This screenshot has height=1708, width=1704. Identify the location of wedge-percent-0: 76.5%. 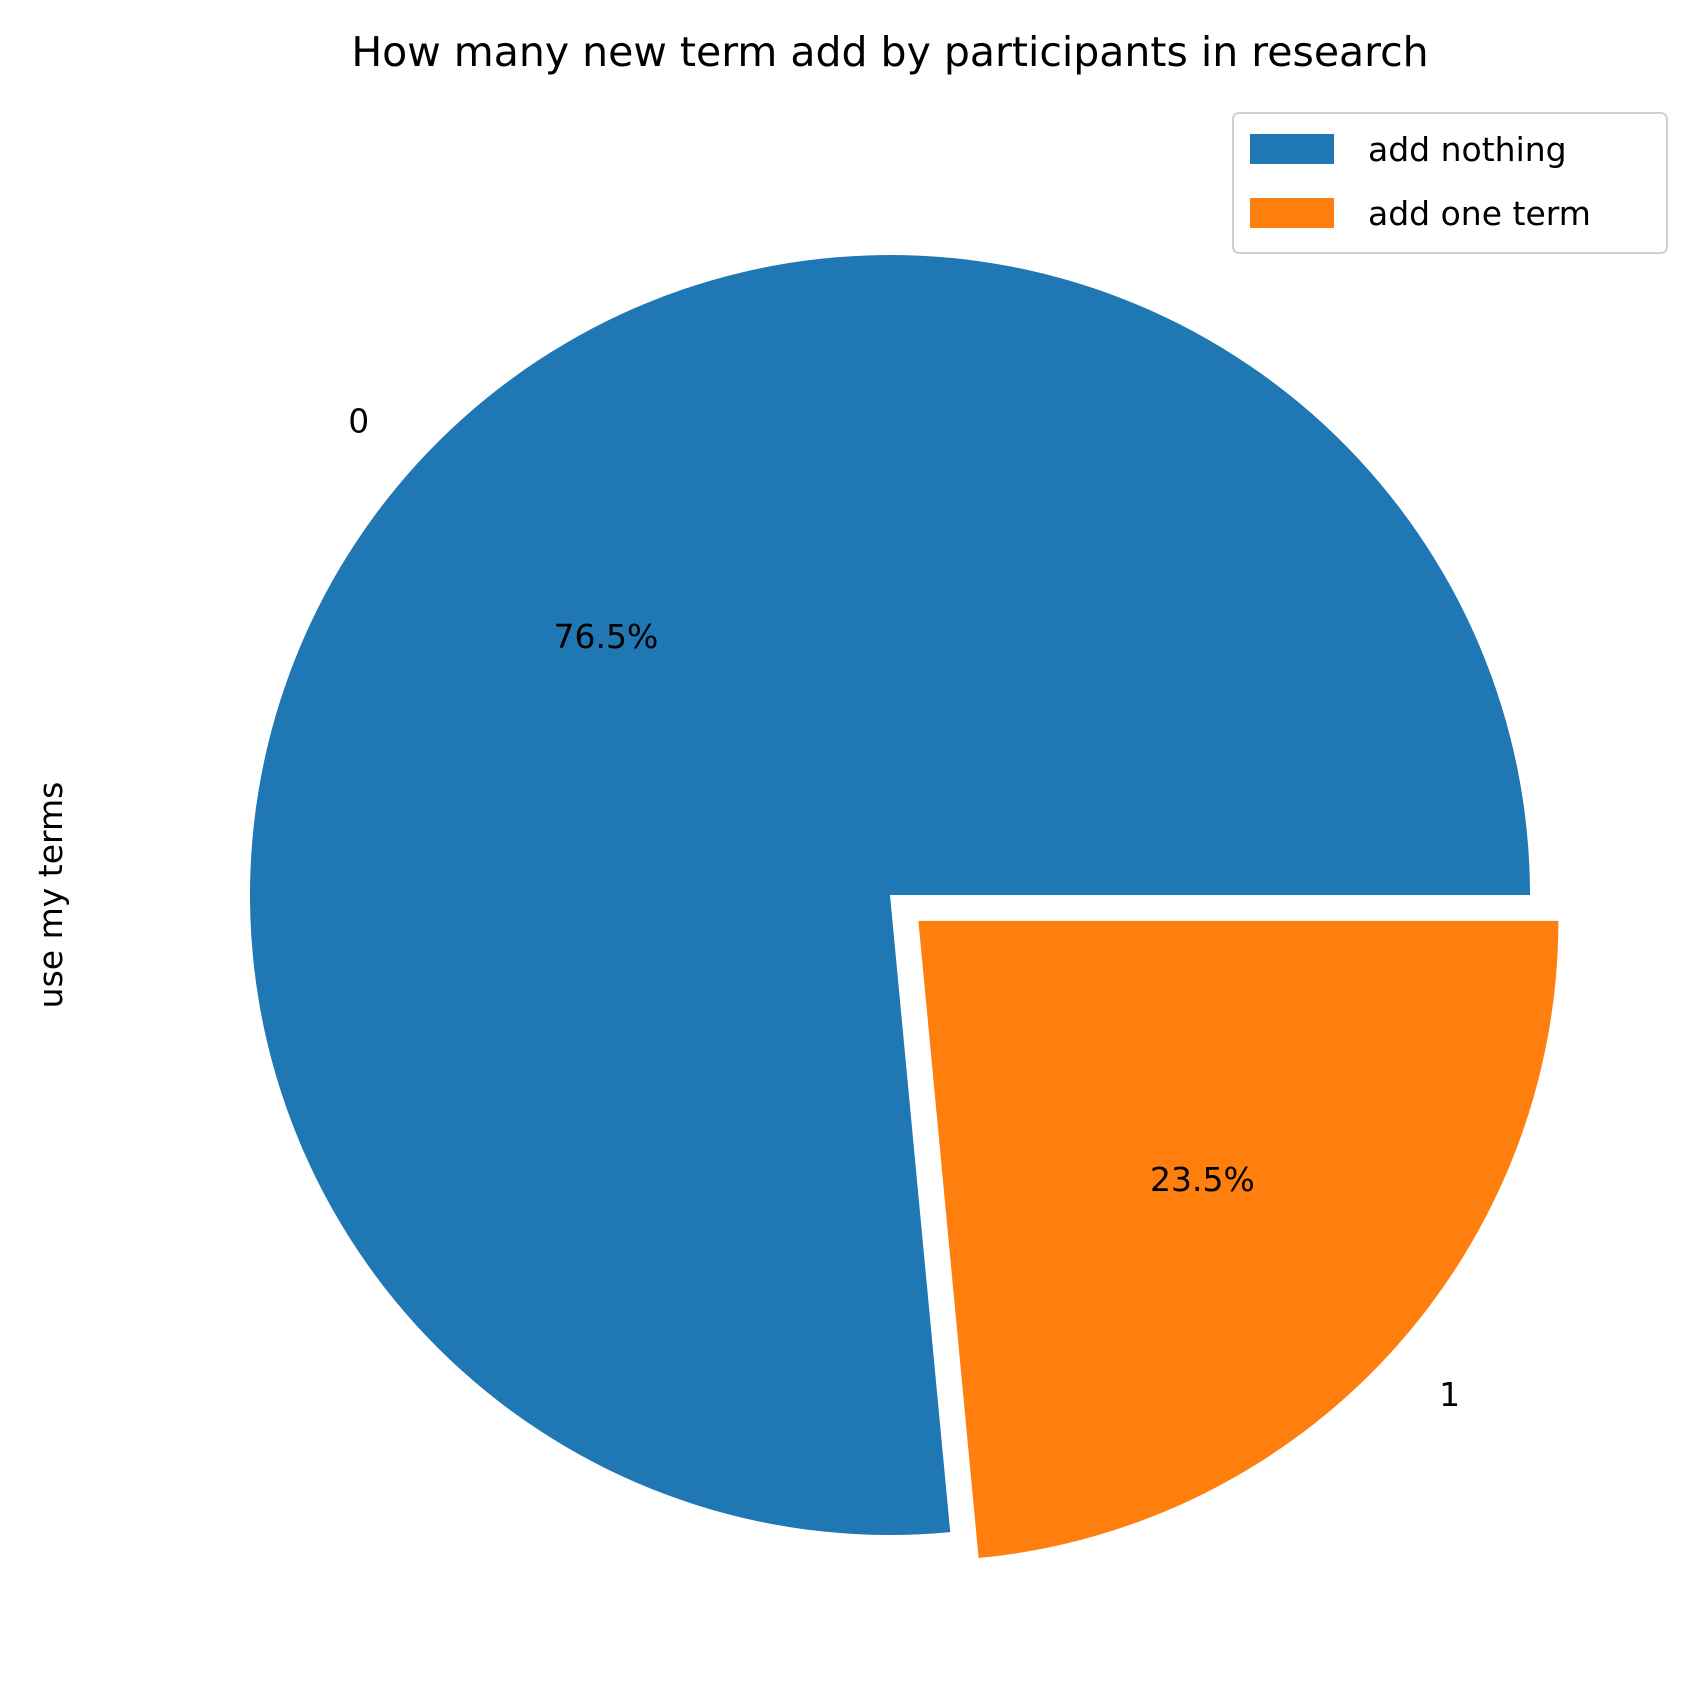
(606, 636).